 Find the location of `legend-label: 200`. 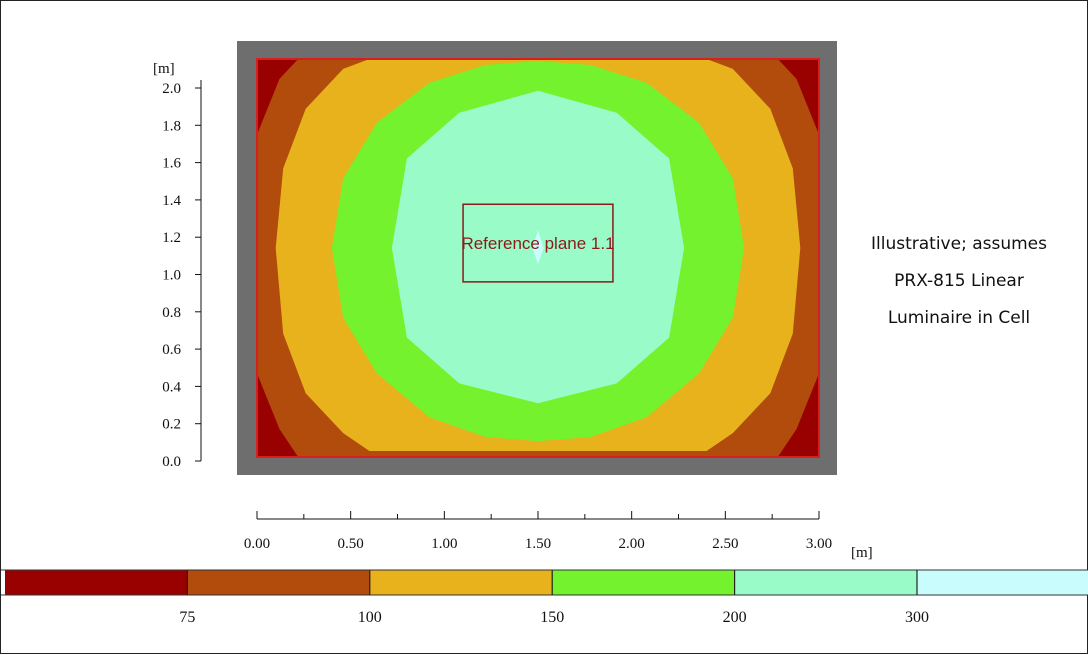

legend-label: 200 is located at coordinates (735, 617).